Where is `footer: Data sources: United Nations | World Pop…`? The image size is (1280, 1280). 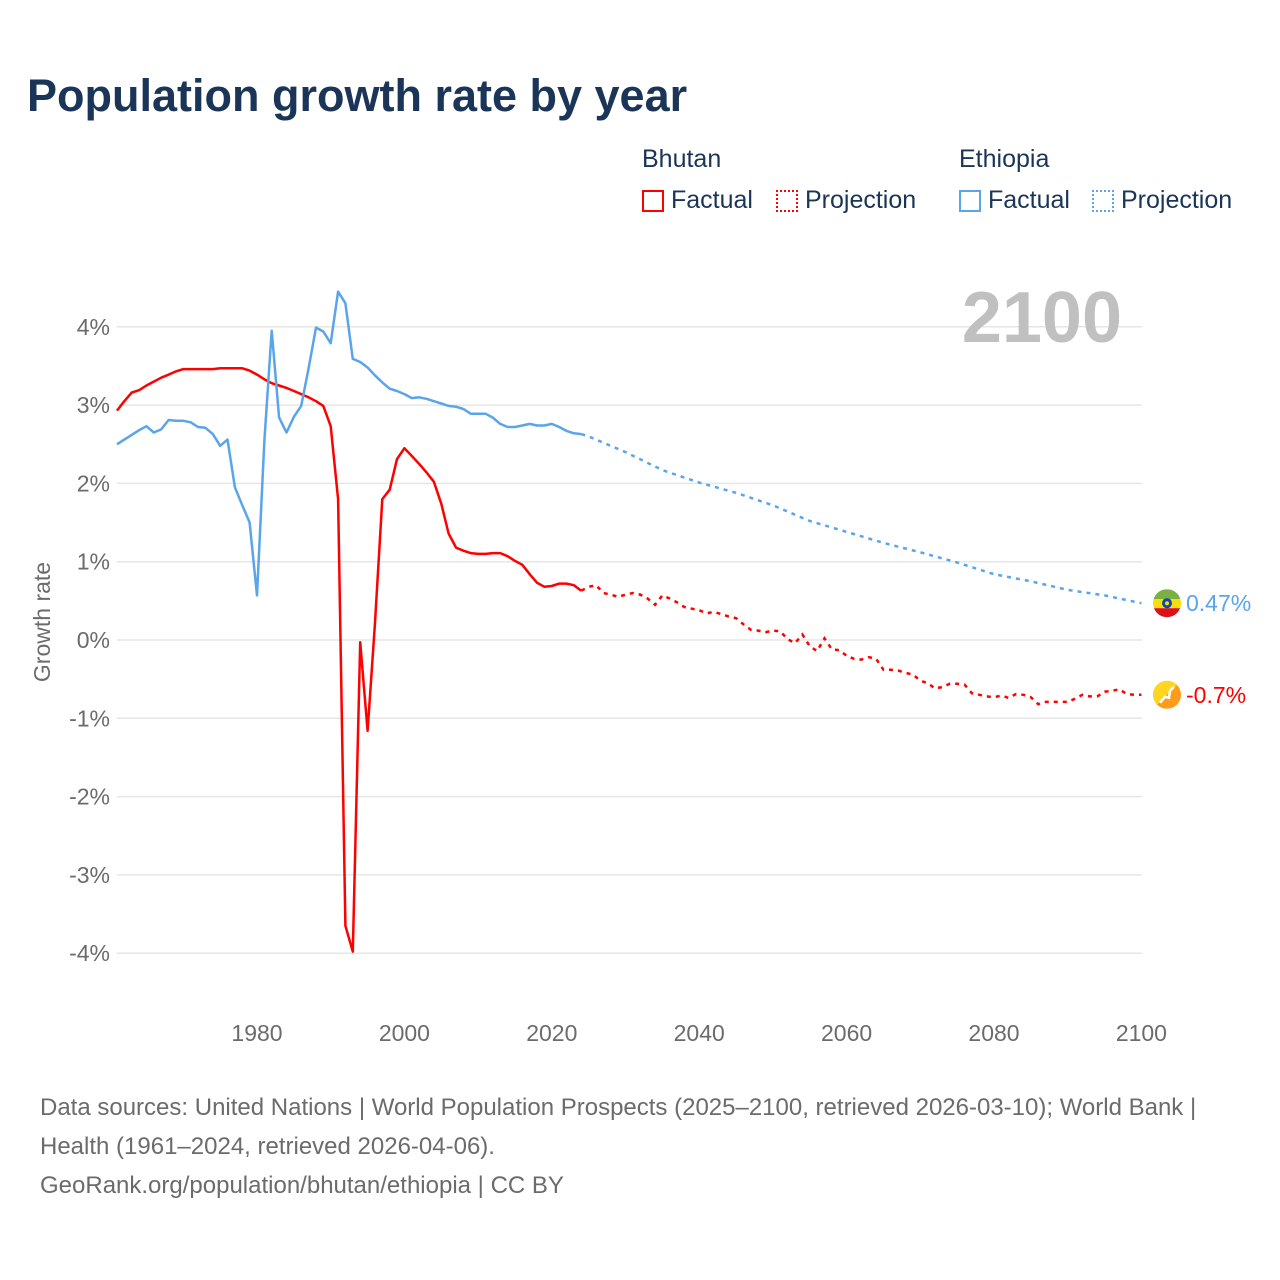 footer: Data sources: United Nations | World Pop… is located at coordinates (640, 1146).